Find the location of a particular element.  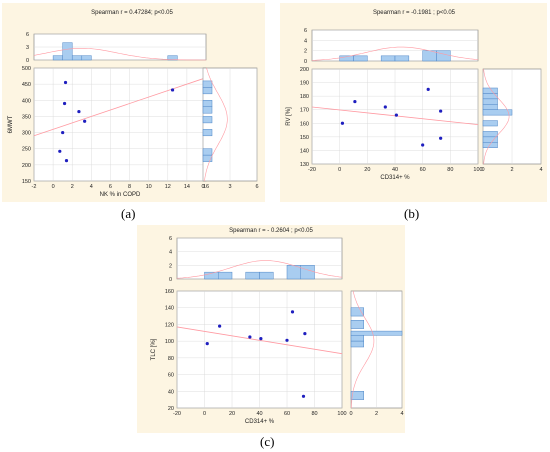

y-tick-label: 190 is located at coordinates (304, 84).